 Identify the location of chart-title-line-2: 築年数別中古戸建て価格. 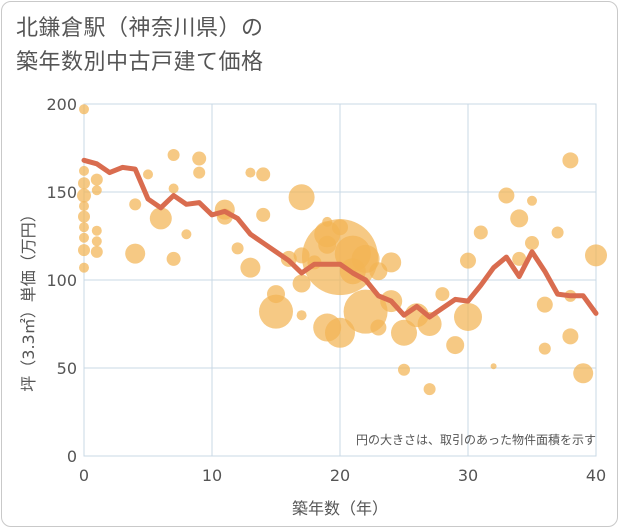
(140, 62).